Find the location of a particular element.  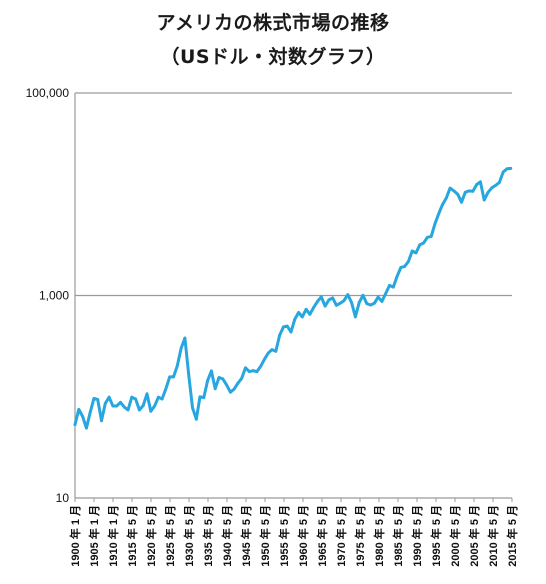

x-tick-label: 1910 年 1 月 is located at coordinates (113, 536).